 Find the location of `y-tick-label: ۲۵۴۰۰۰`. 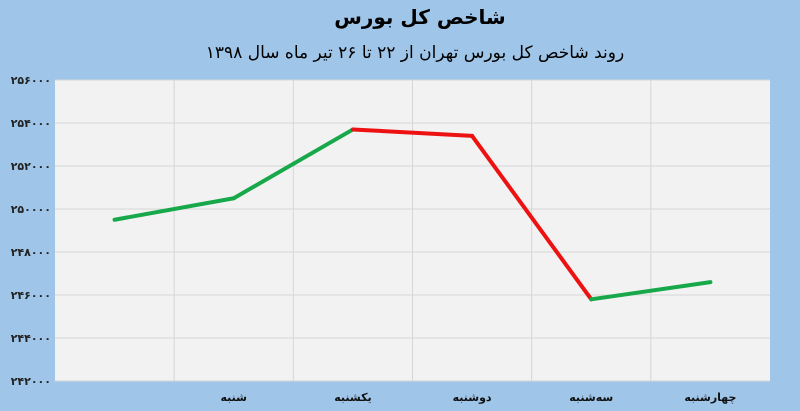

y-tick-label: ۲۵۴۰۰۰ is located at coordinates (31, 123).